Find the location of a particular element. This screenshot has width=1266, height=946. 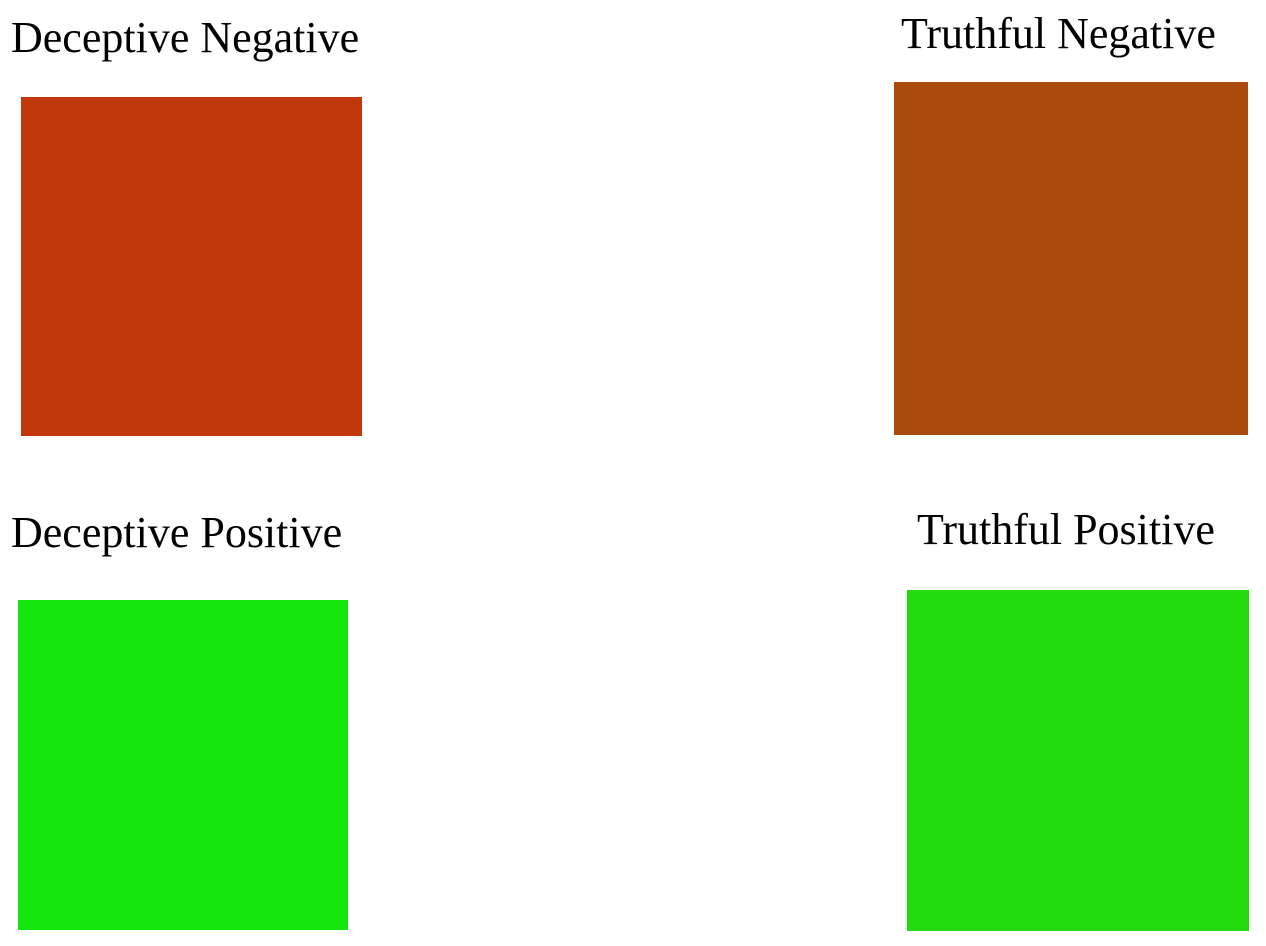

truthful-positive-label: Truthful Positive is located at coordinates (1066, 529).